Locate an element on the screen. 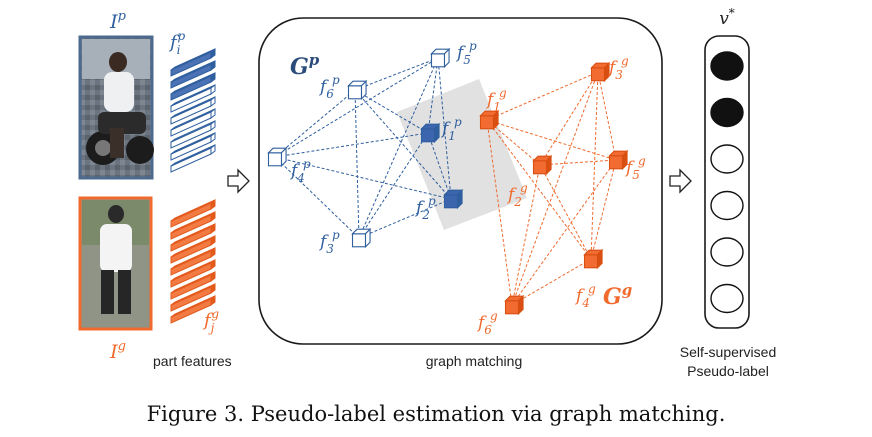 The height and width of the screenshot is (437, 872). probe-node-label-3: f3p is located at coordinates (329, 242).